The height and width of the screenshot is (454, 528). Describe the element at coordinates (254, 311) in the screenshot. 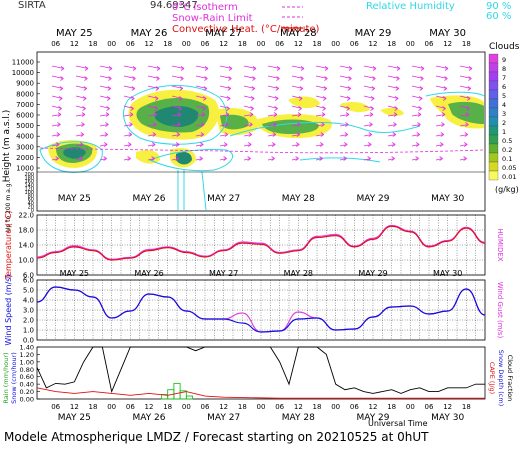

I see `wind-yticks: 6.0 5.0 4.0 3.0 2.0 1.0 0.0` at that location.